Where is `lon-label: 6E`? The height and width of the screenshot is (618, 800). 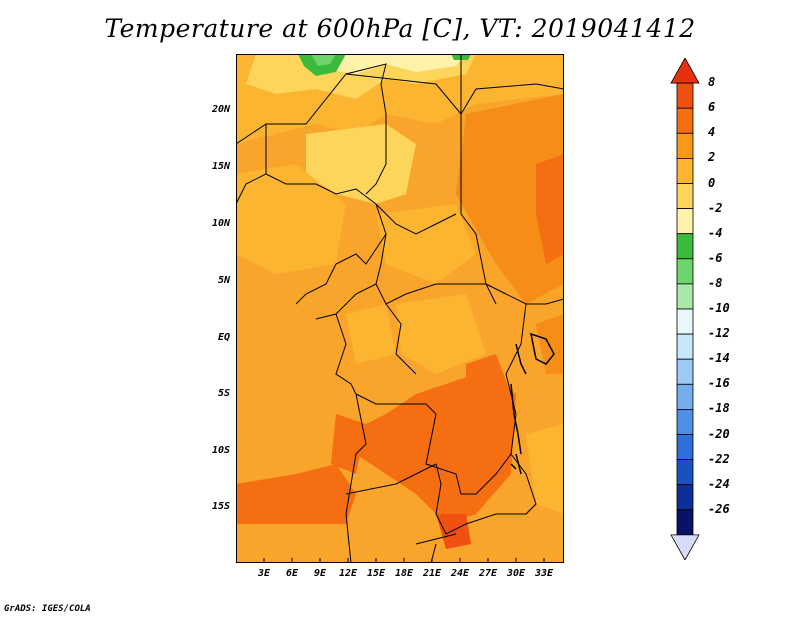
lon-label: 6E is located at coordinates (292, 573).